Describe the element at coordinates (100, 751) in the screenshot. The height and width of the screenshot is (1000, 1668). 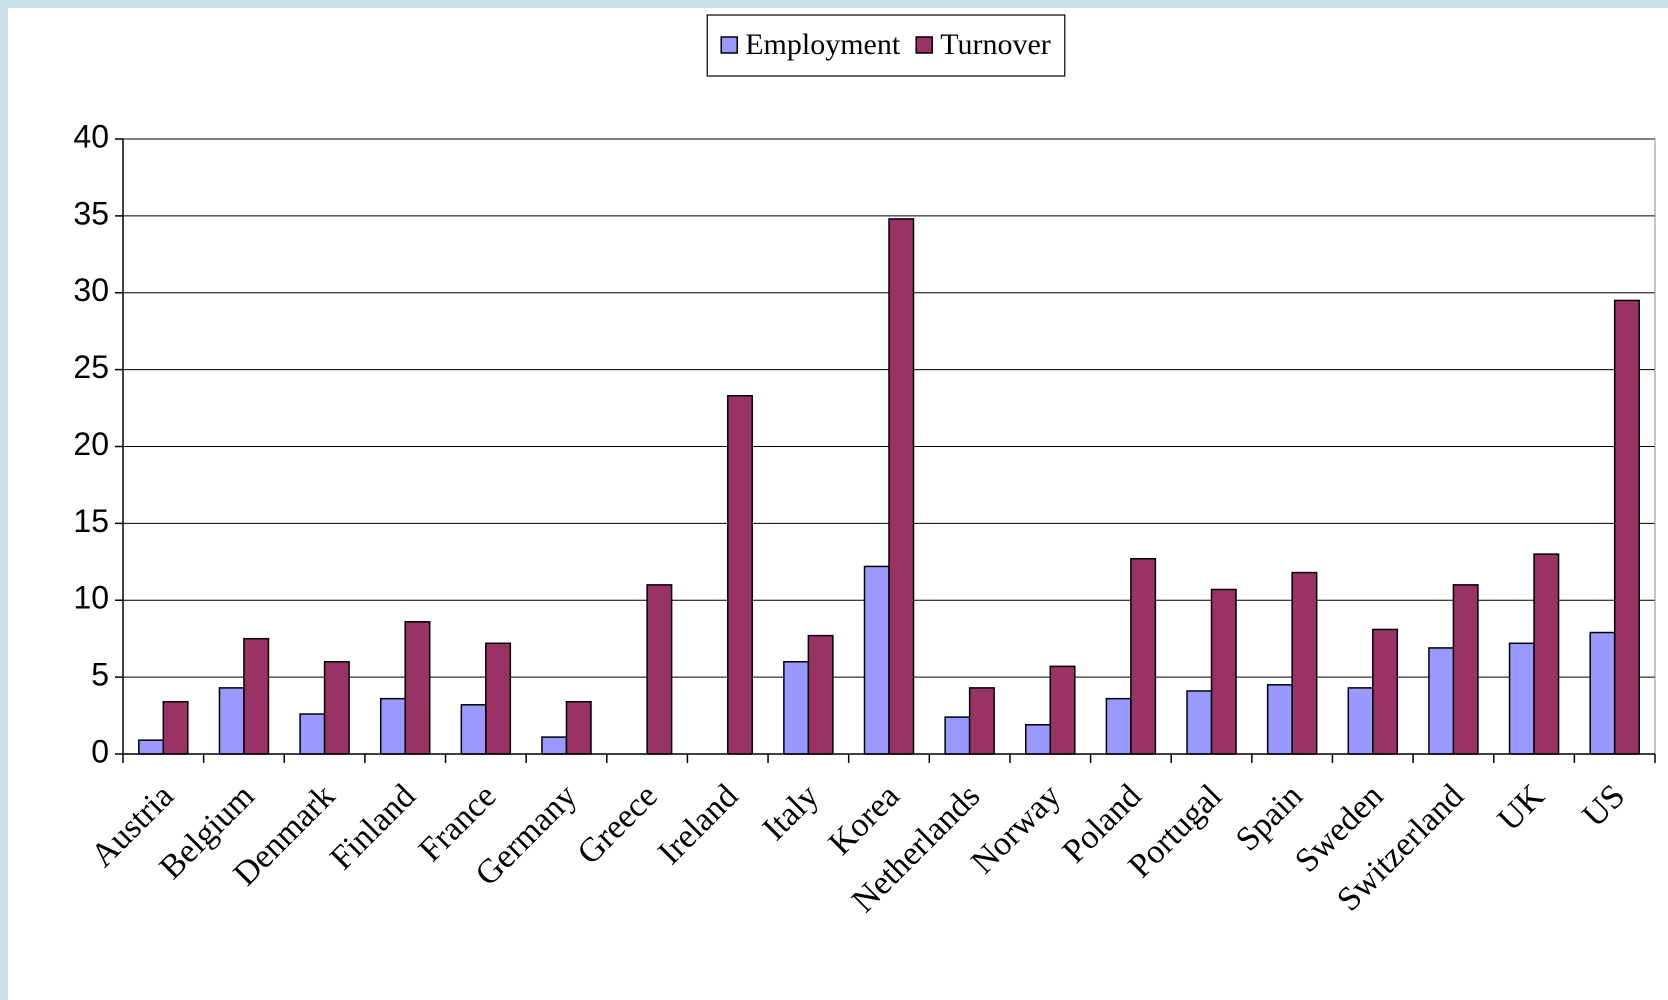
I see `y-tick-label: 0` at that location.